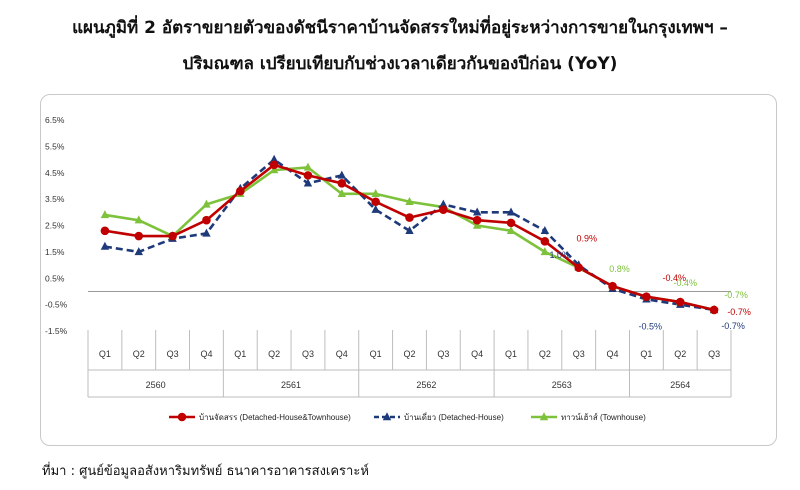 This screenshot has height=490, width=800. I want to click on y-tick-label: 4.5%, so click(55, 173).